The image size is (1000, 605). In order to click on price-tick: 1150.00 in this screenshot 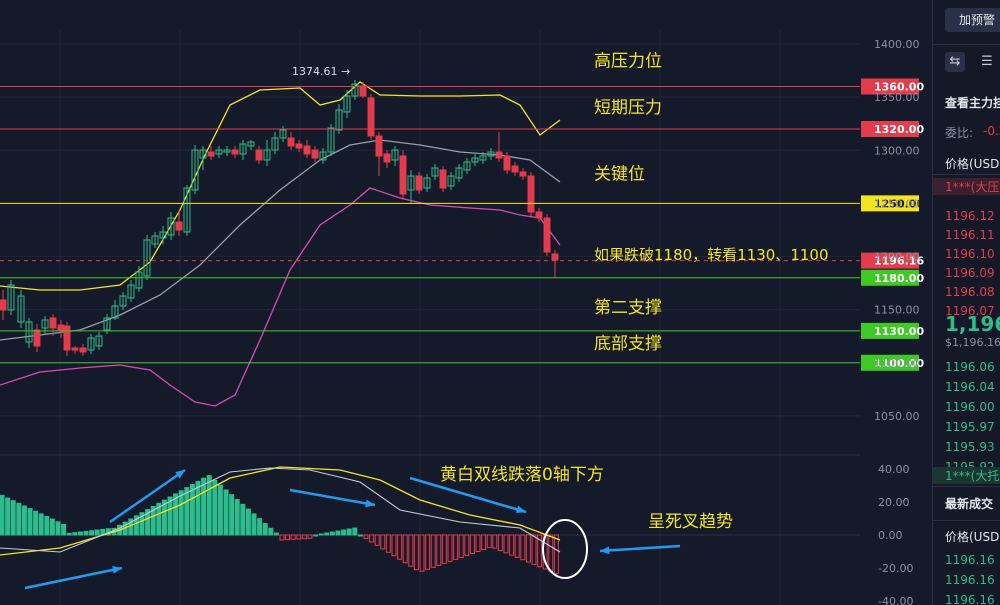, I will do `click(897, 310)`.